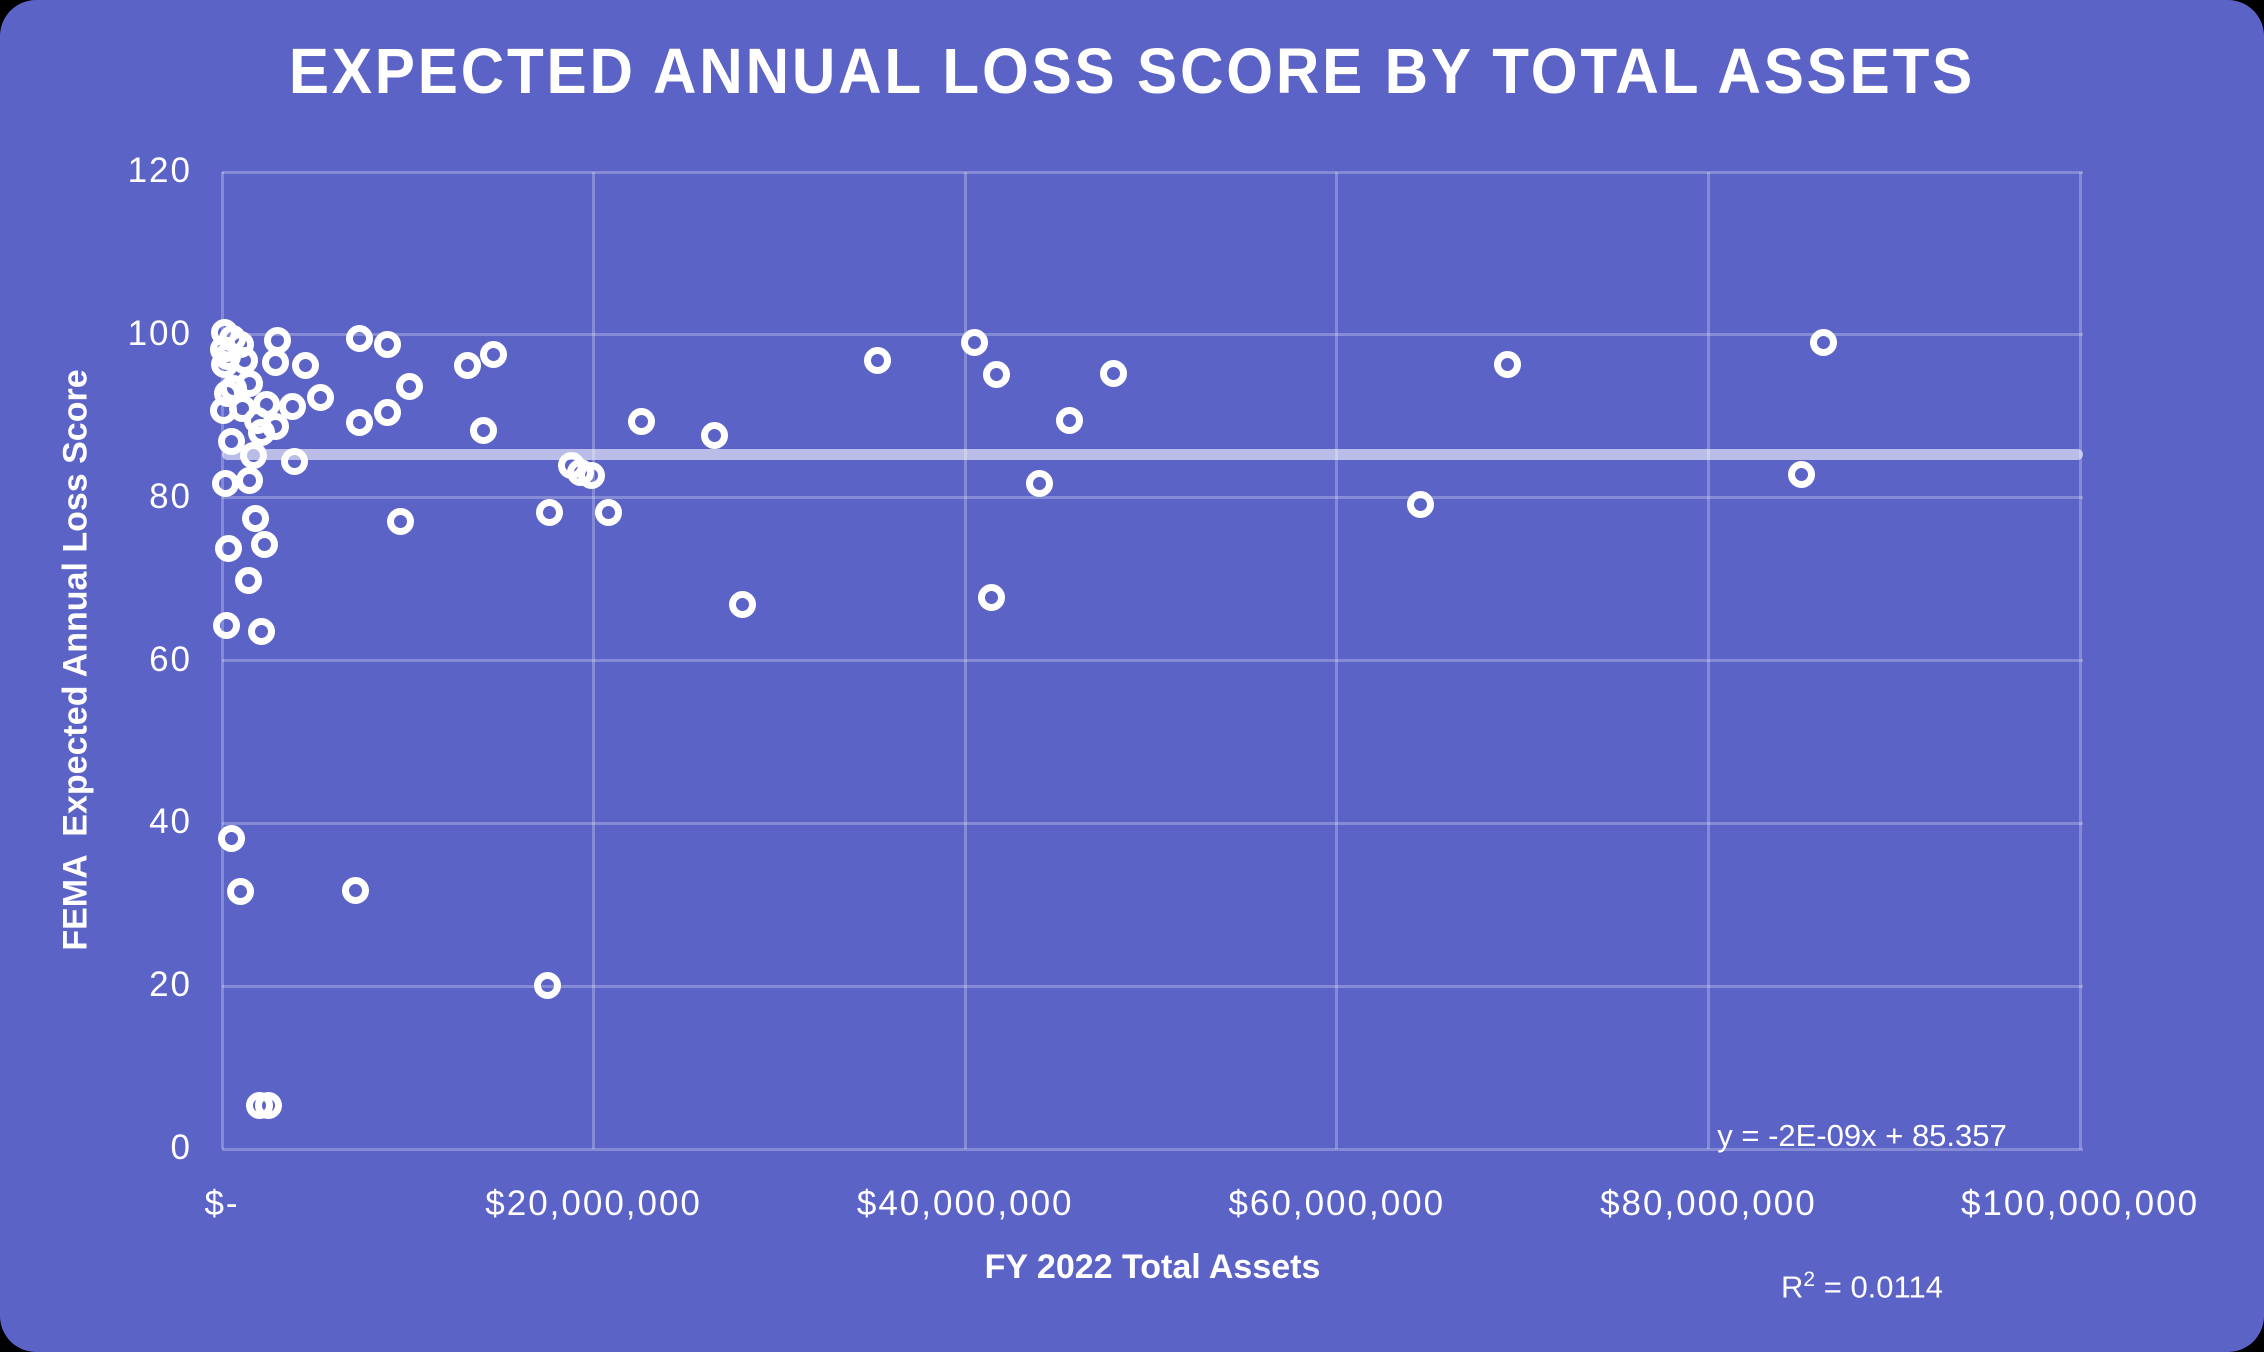 The height and width of the screenshot is (1352, 2264). I want to click on x-tick-label: $60,000,000, so click(1337, 1203).